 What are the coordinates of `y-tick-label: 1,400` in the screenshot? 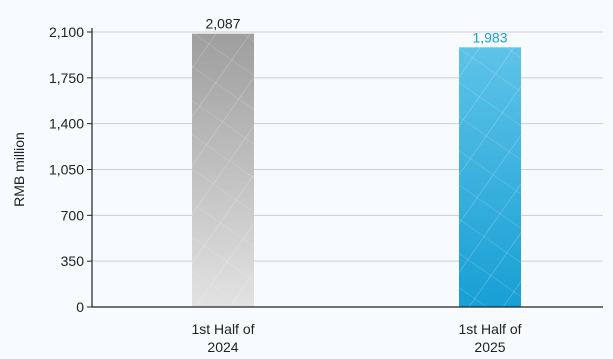 It's located at (66, 124).